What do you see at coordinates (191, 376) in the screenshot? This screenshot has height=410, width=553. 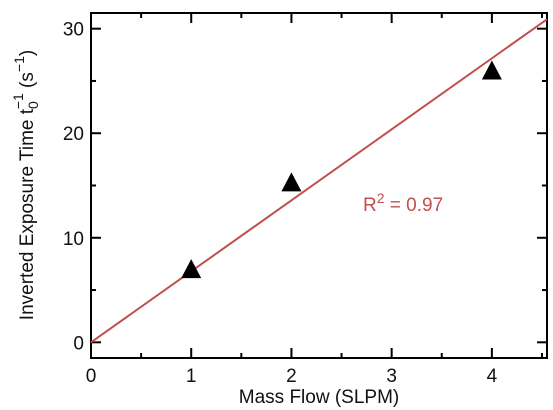 I see `x-tick-label: 1` at bounding box center [191, 376].